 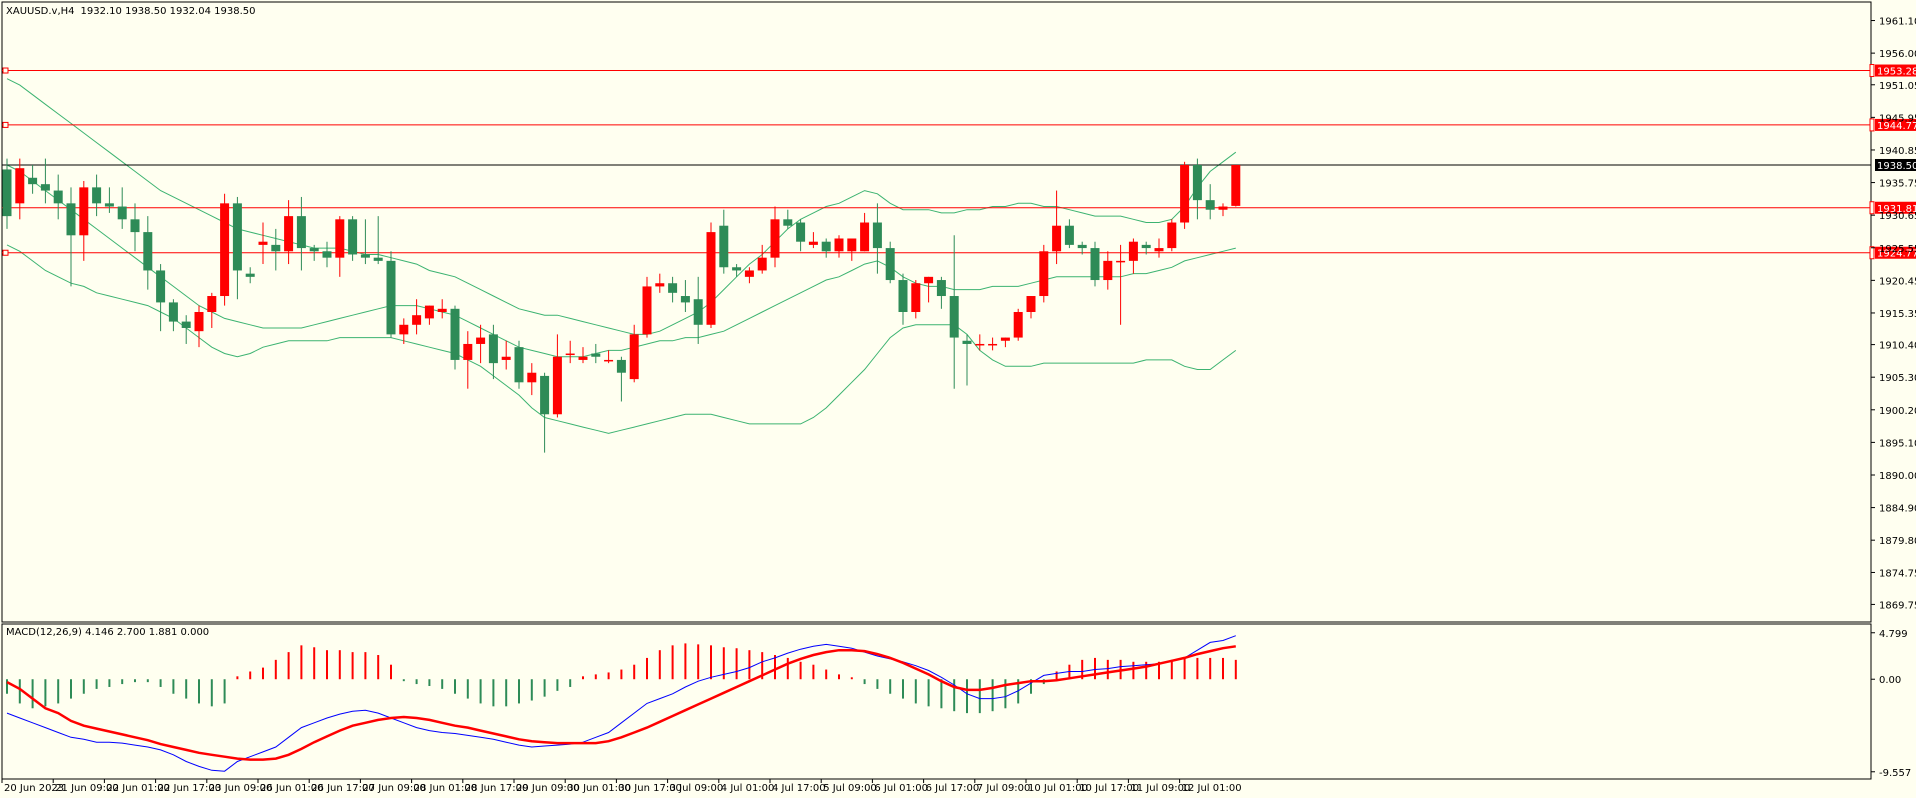 I want to click on time-tick-label: 26 Jun 17:00, so click(x=343, y=788).